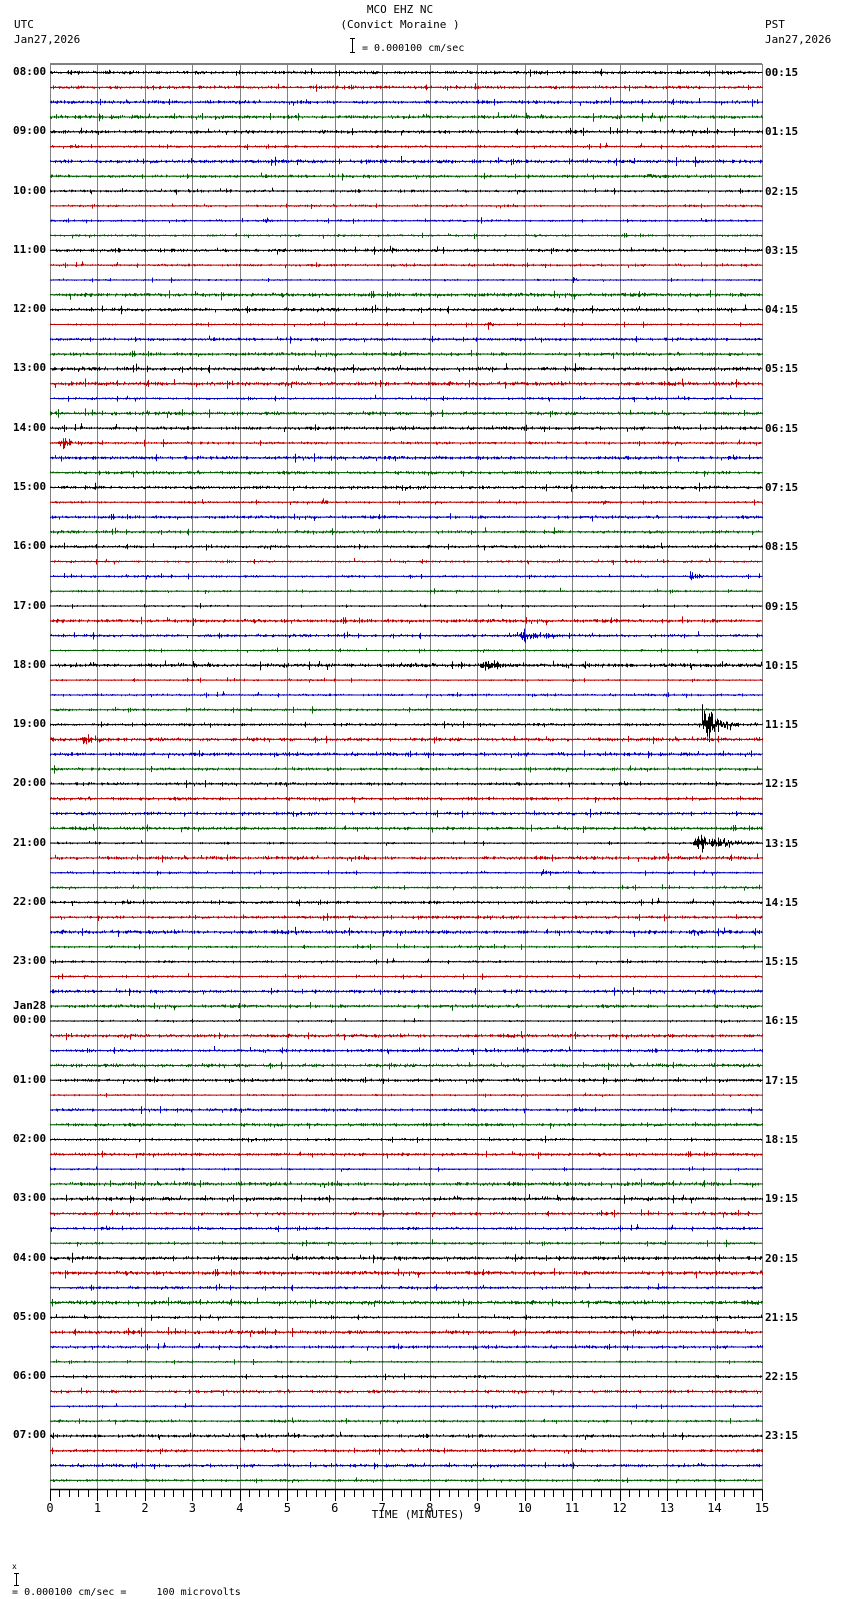 This screenshot has width=850, height=1599. I want to click on station-location: (Convict Moraine ), so click(400, 24).